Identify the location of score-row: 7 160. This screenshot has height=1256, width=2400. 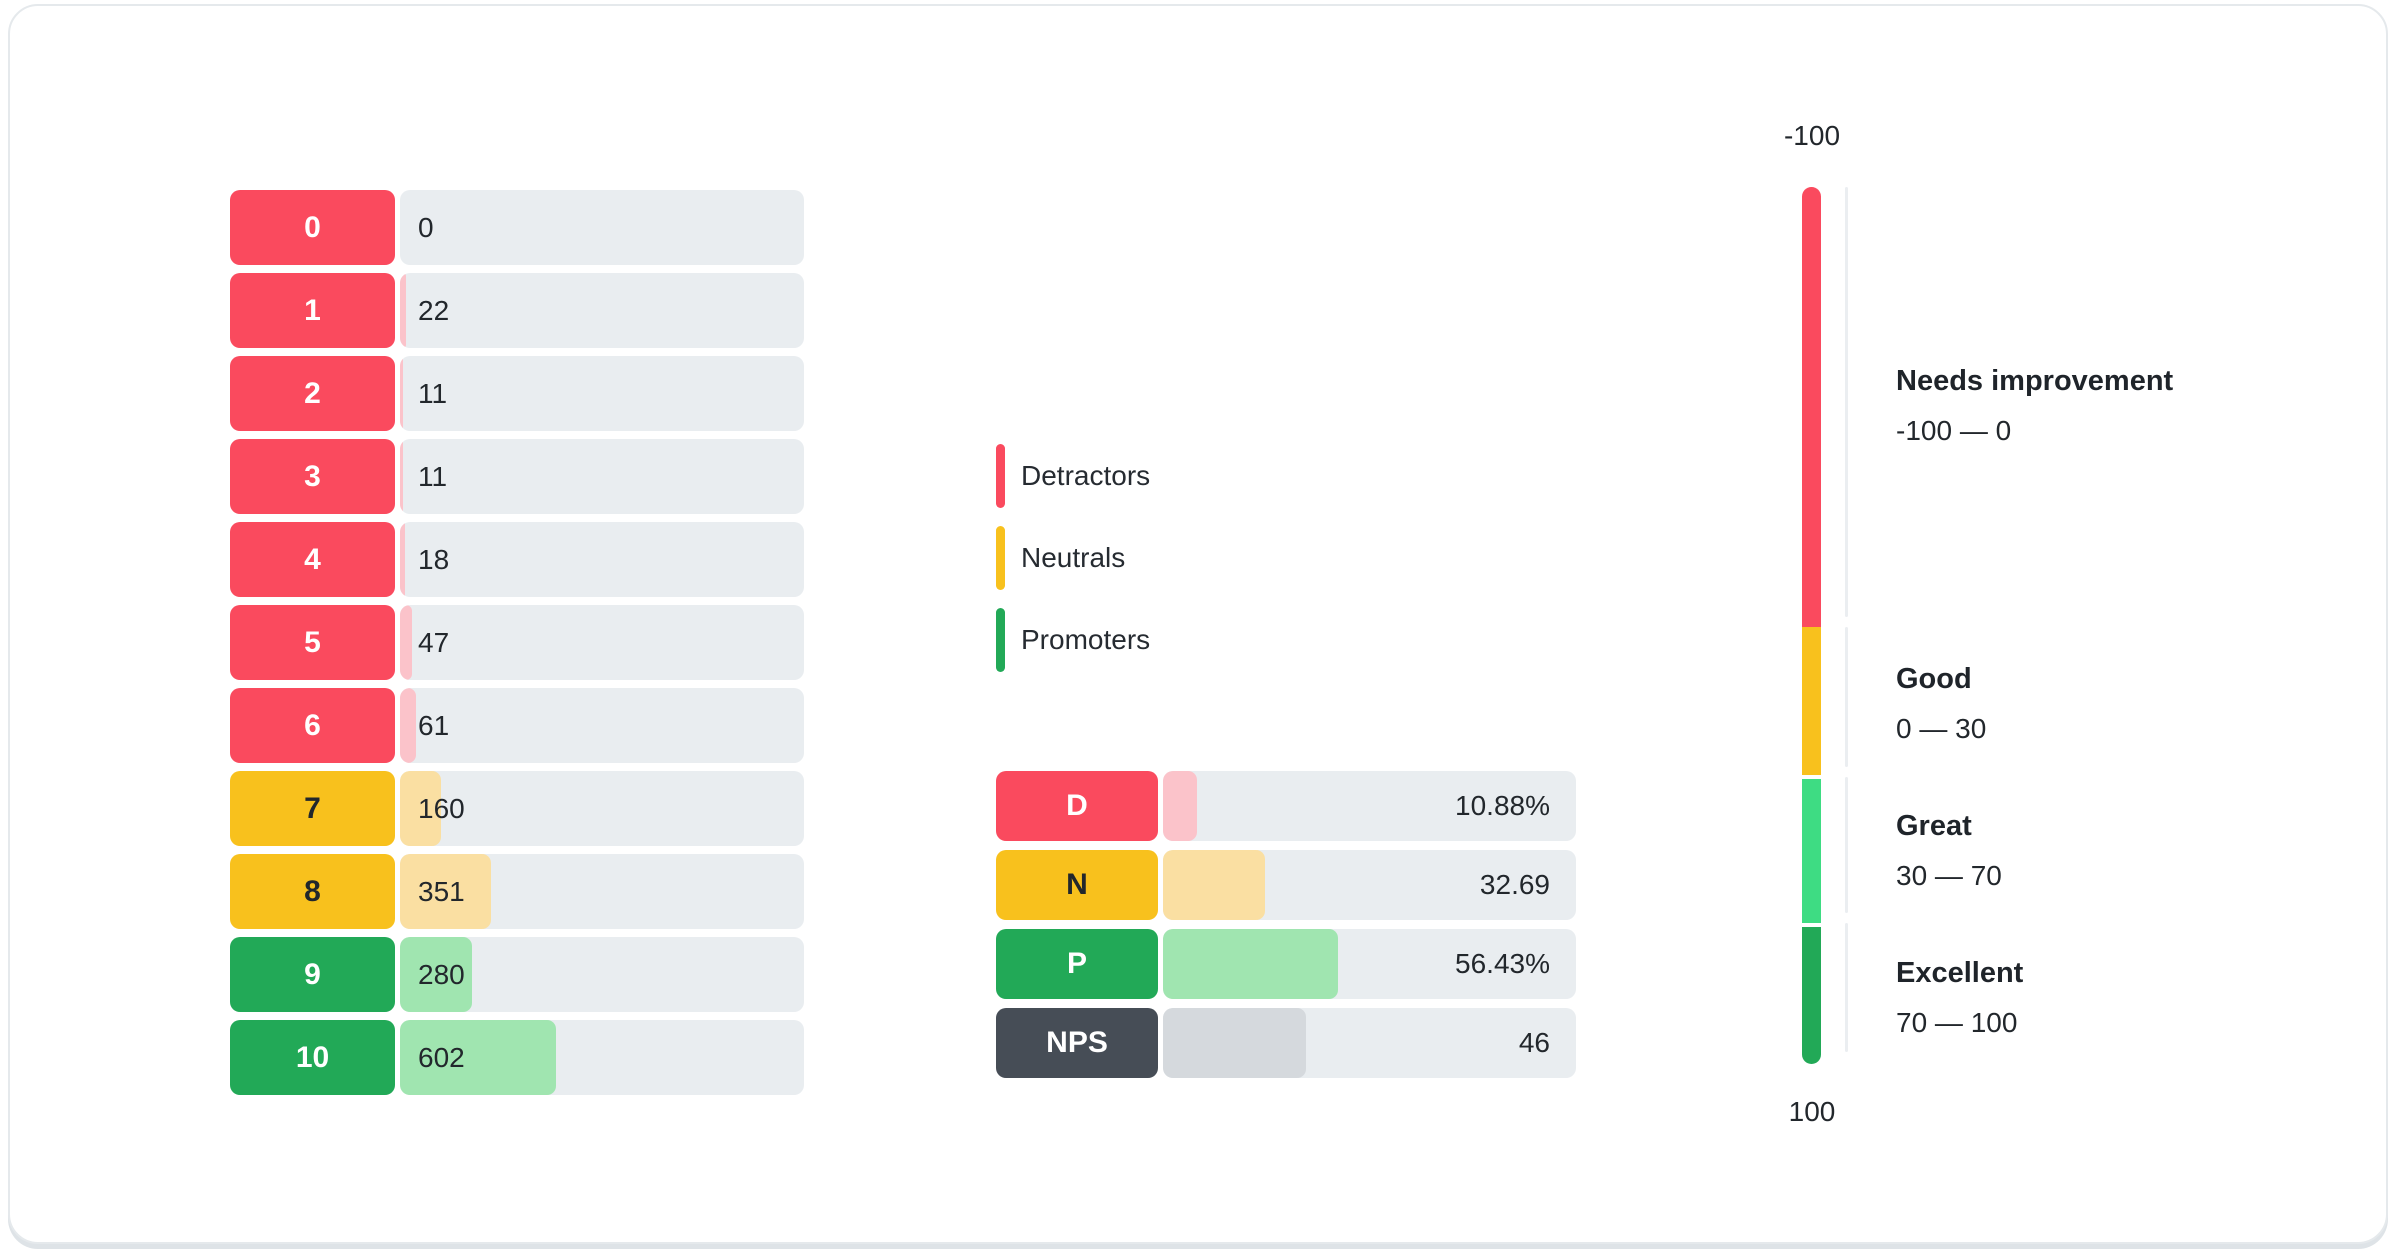
(517, 808).